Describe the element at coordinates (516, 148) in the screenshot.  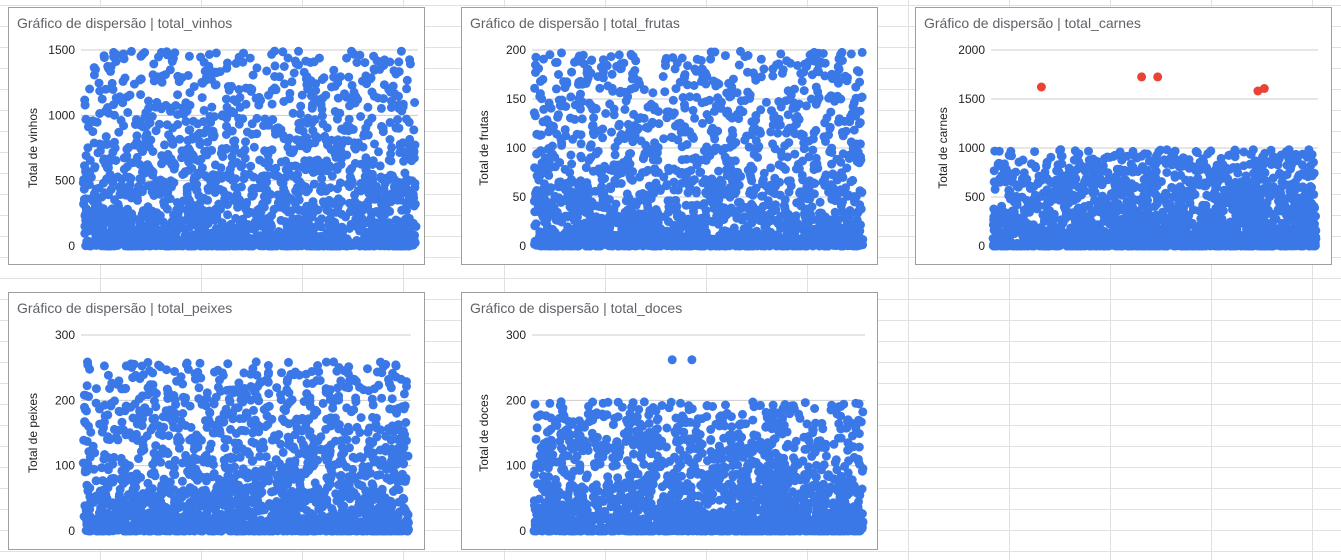
I see `y-tick-label: 100` at that location.